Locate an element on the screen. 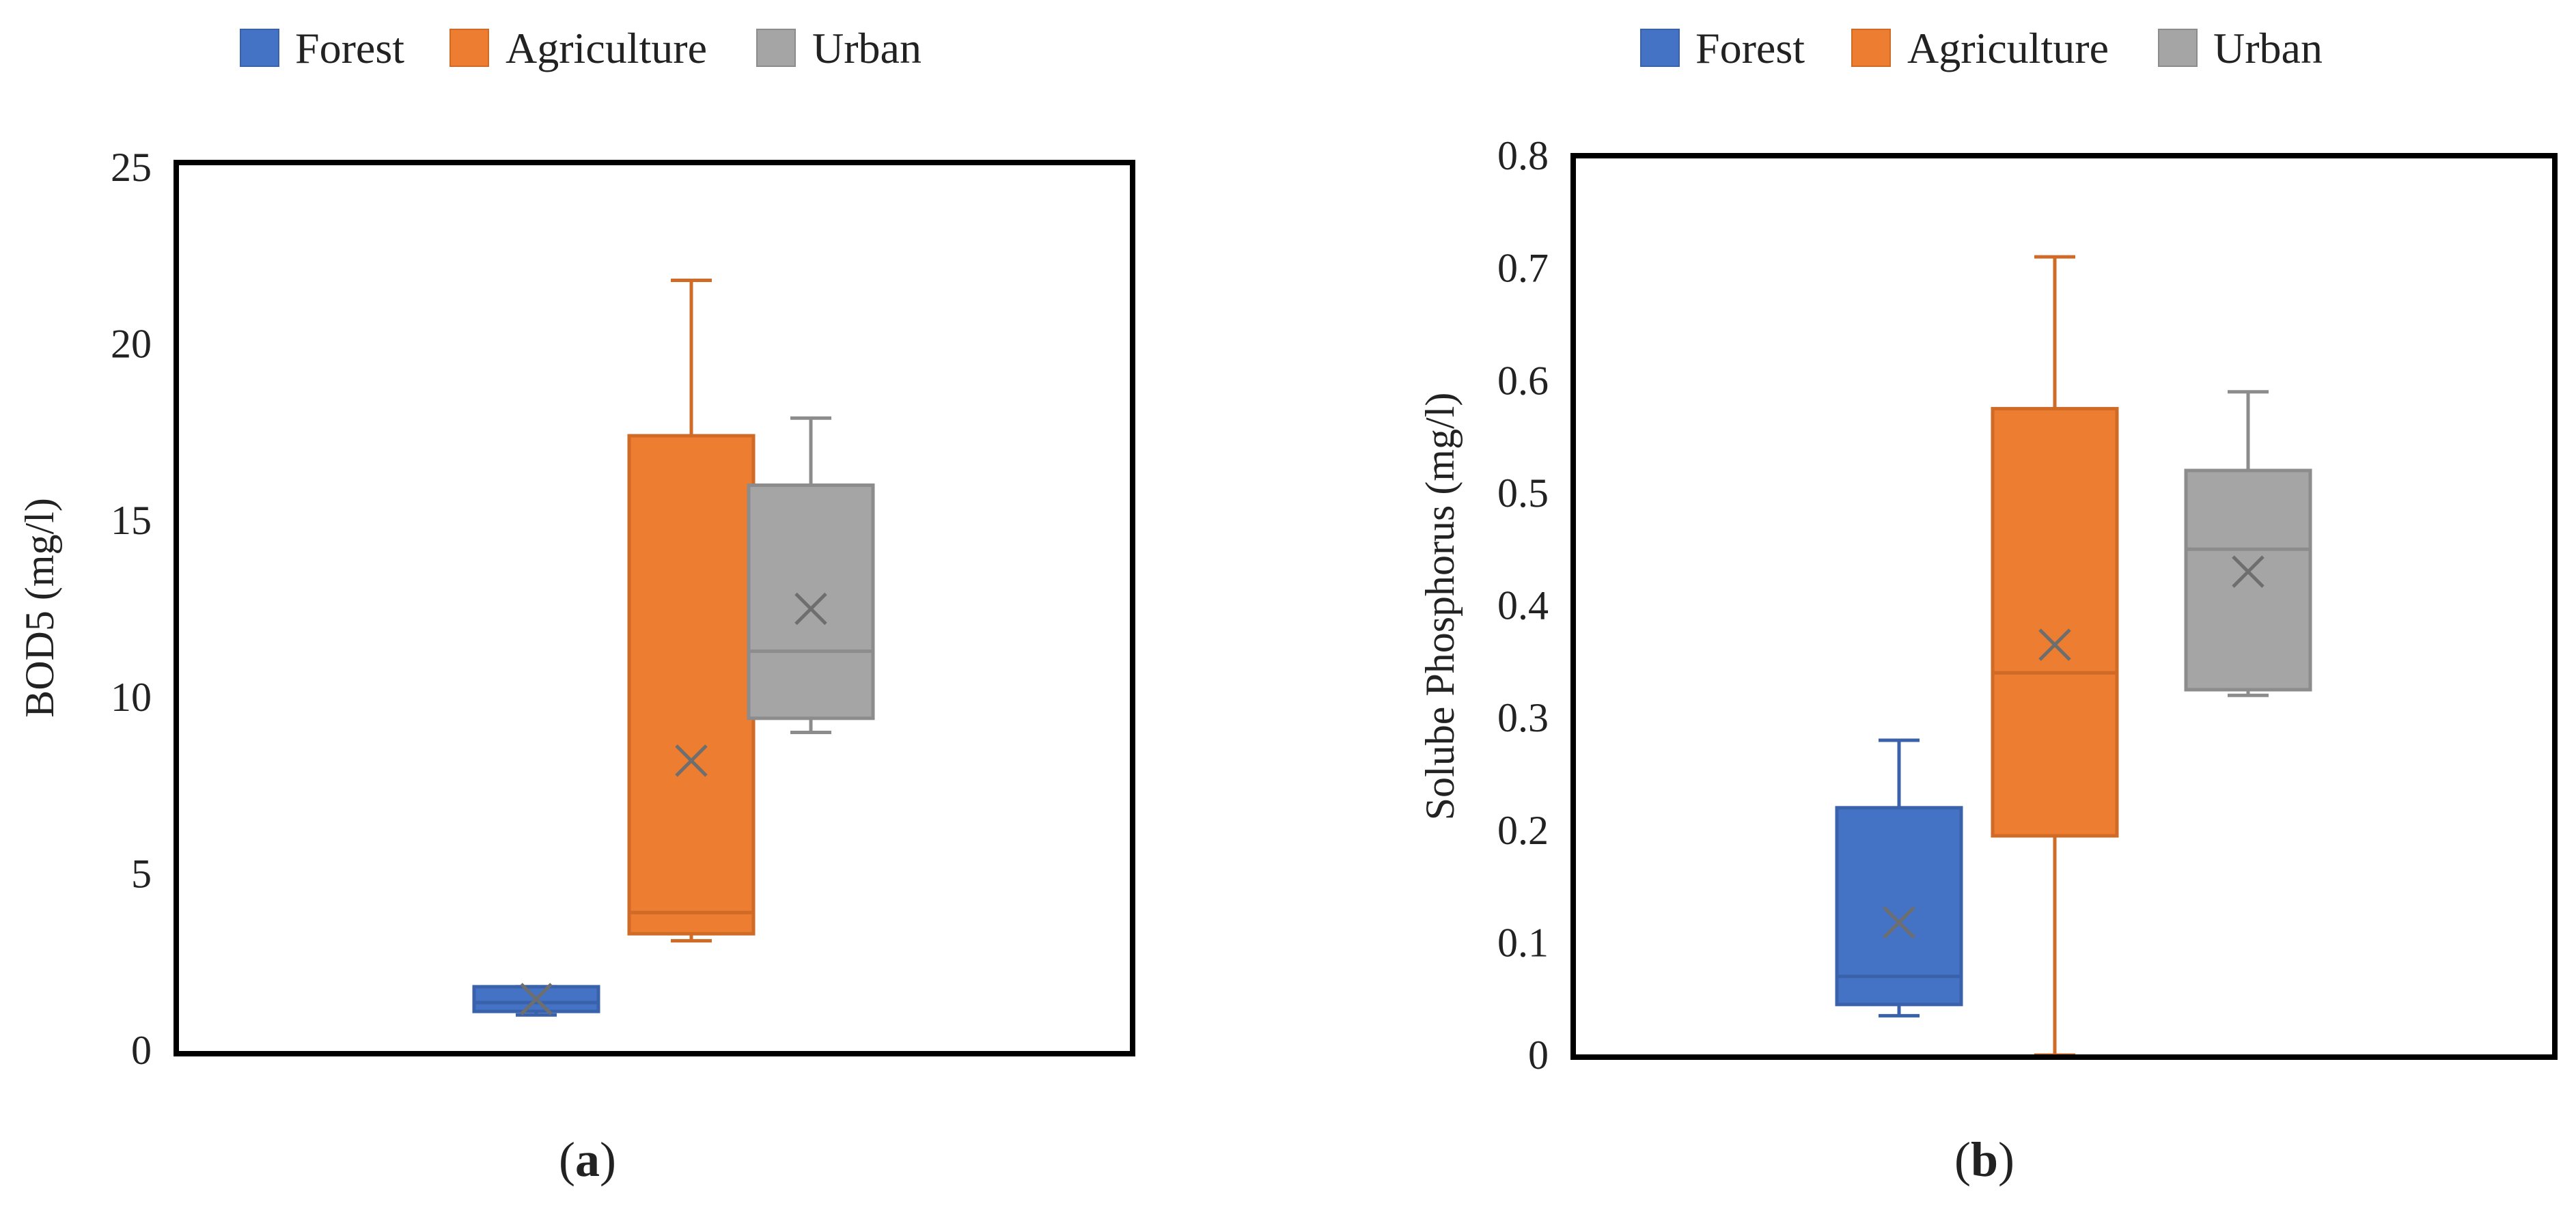 The height and width of the screenshot is (1206, 2576). panel-b-y-tick-label: 0 is located at coordinates (1539, 1055).